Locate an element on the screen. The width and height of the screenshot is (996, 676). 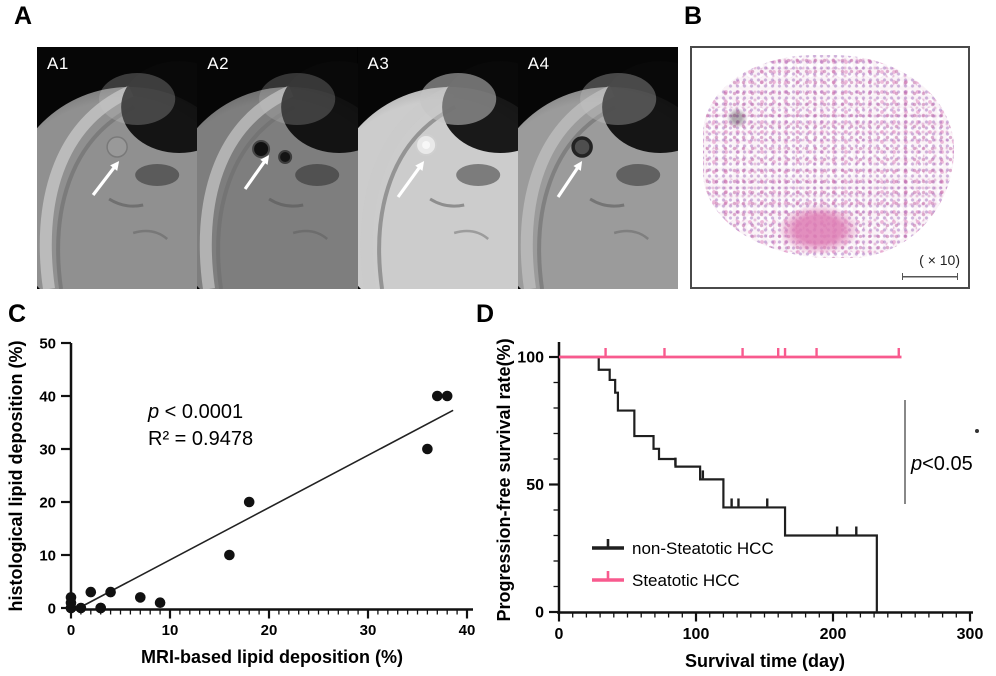
x-tick-label: 30 is located at coordinates (368, 630).